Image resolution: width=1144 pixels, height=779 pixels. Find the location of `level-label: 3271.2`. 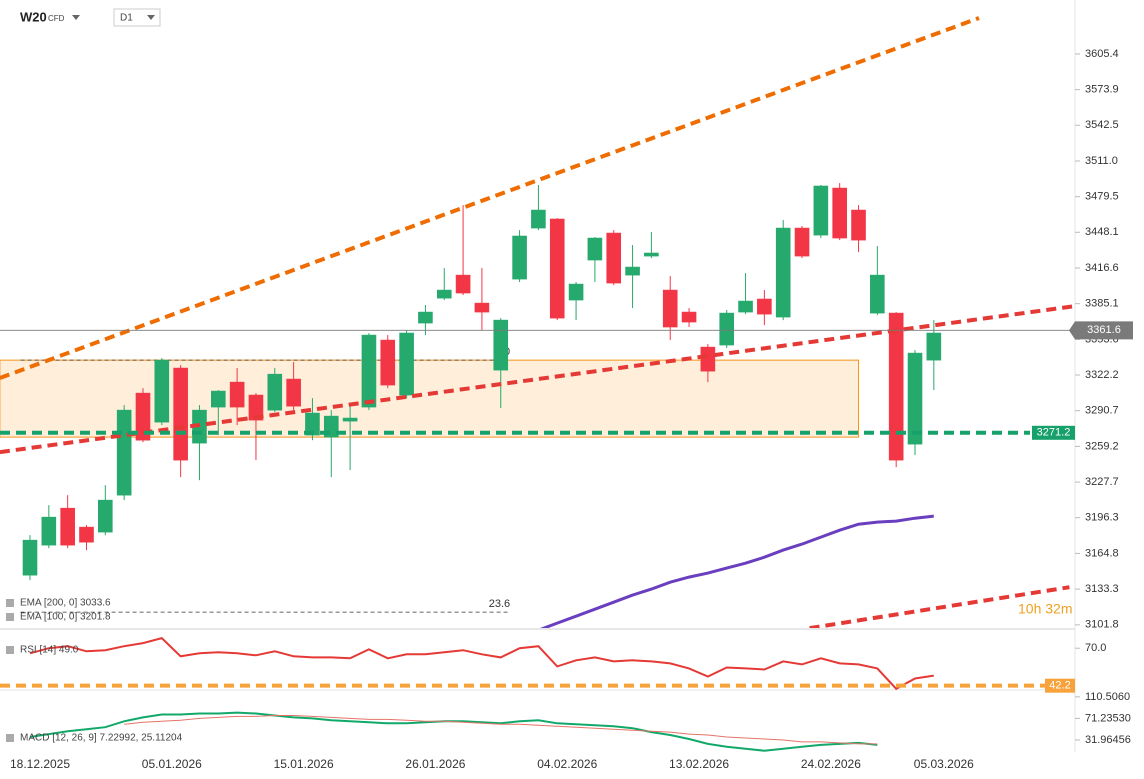

level-label: 3271.2 is located at coordinates (1054, 433).